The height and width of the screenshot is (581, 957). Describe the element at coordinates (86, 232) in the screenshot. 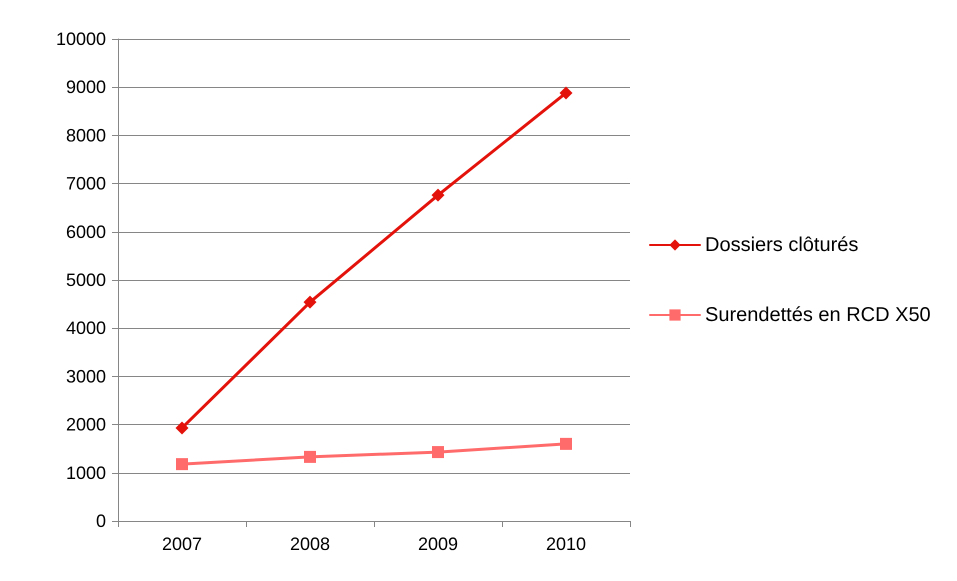

I see `y-tick-label: 6000` at that location.